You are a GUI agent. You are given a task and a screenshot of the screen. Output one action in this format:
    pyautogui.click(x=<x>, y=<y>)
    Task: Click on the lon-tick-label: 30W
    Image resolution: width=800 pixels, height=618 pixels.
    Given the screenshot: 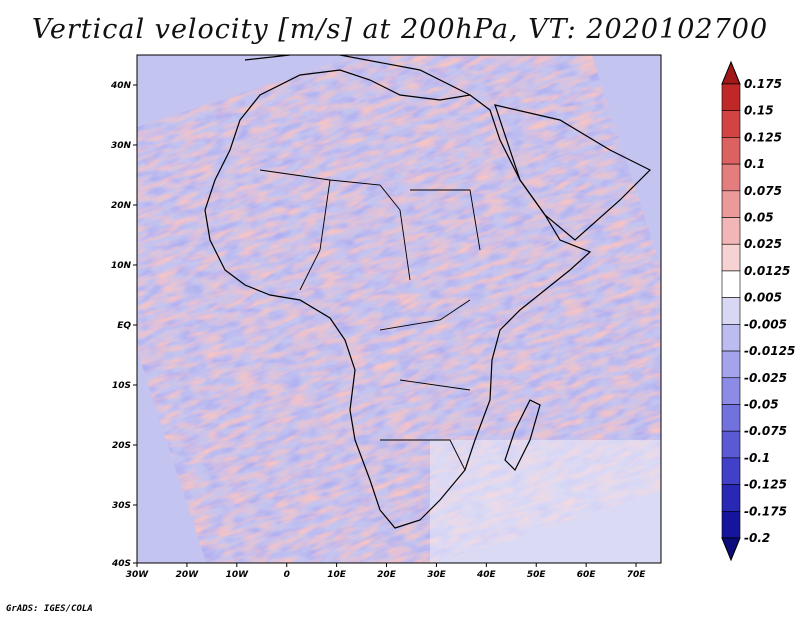 What is the action you would take?
    pyautogui.click(x=138, y=575)
    